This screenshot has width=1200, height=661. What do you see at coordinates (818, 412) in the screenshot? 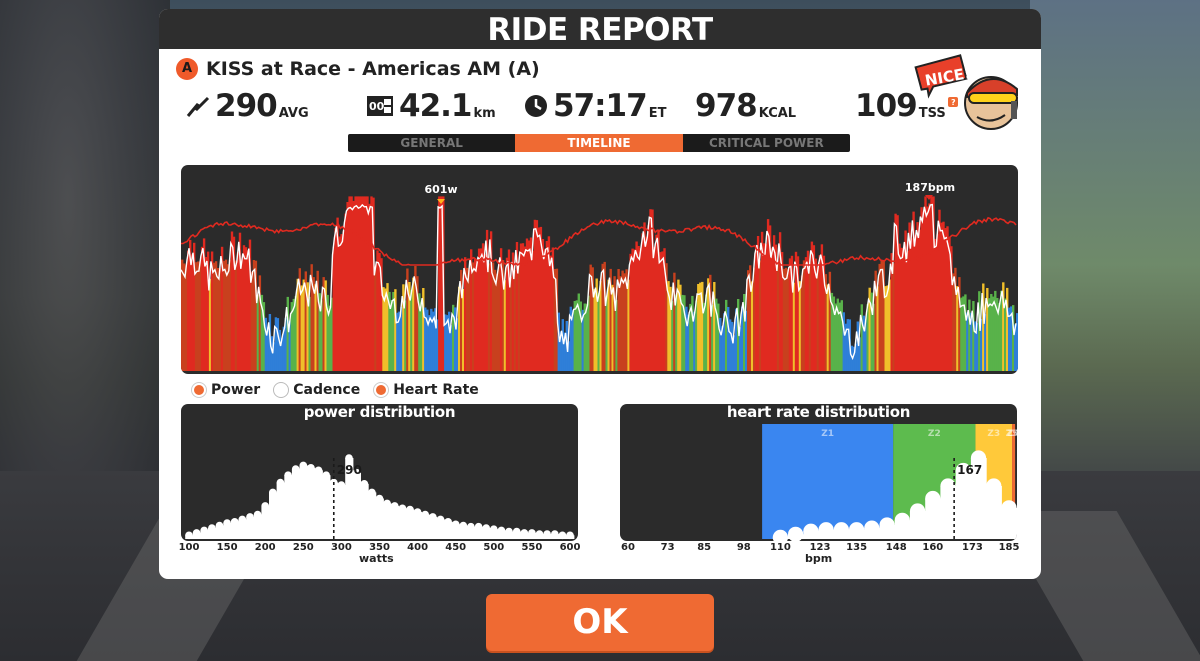
I see `hr-distribution-title: heart rate distribution` at bounding box center [818, 412].